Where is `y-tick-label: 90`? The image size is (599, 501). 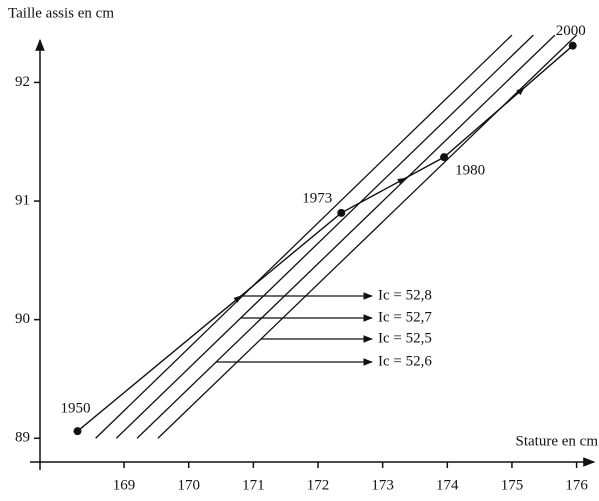 y-tick-label: 90 is located at coordinates (22, 319).